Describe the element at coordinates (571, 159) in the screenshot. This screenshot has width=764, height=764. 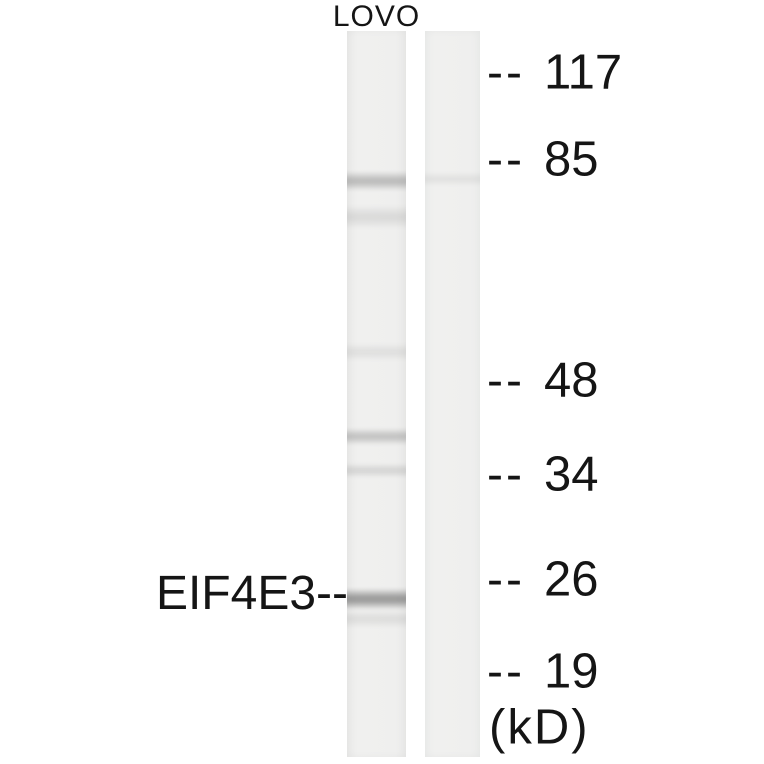
I see `marker-value: 85` at that location.